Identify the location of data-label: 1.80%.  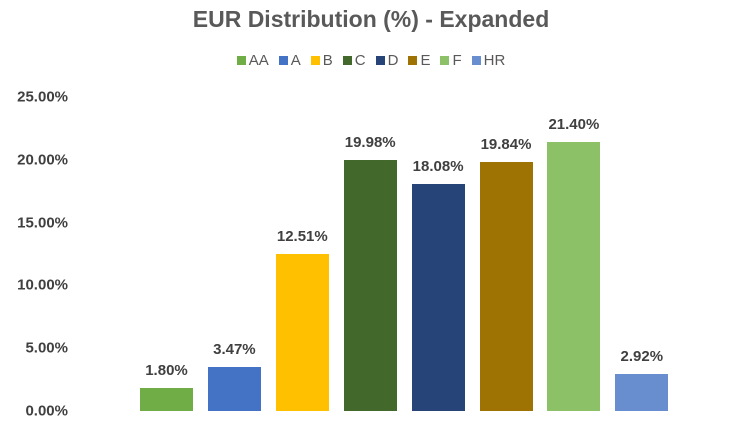
(166, 371).